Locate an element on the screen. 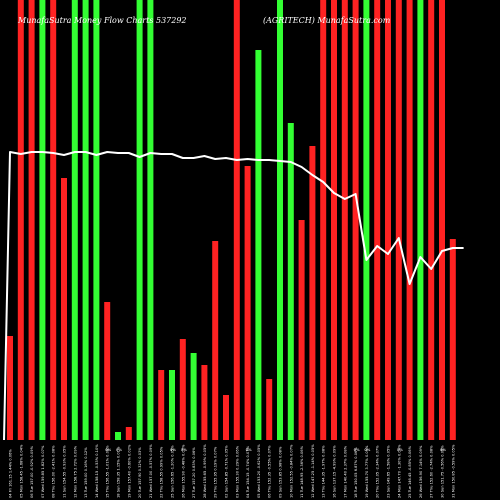 The image size is (500, 500). x-tick-label-5: 11 Sun 154.55 -0.93% 0.05% is located at coordinates (65, 471).